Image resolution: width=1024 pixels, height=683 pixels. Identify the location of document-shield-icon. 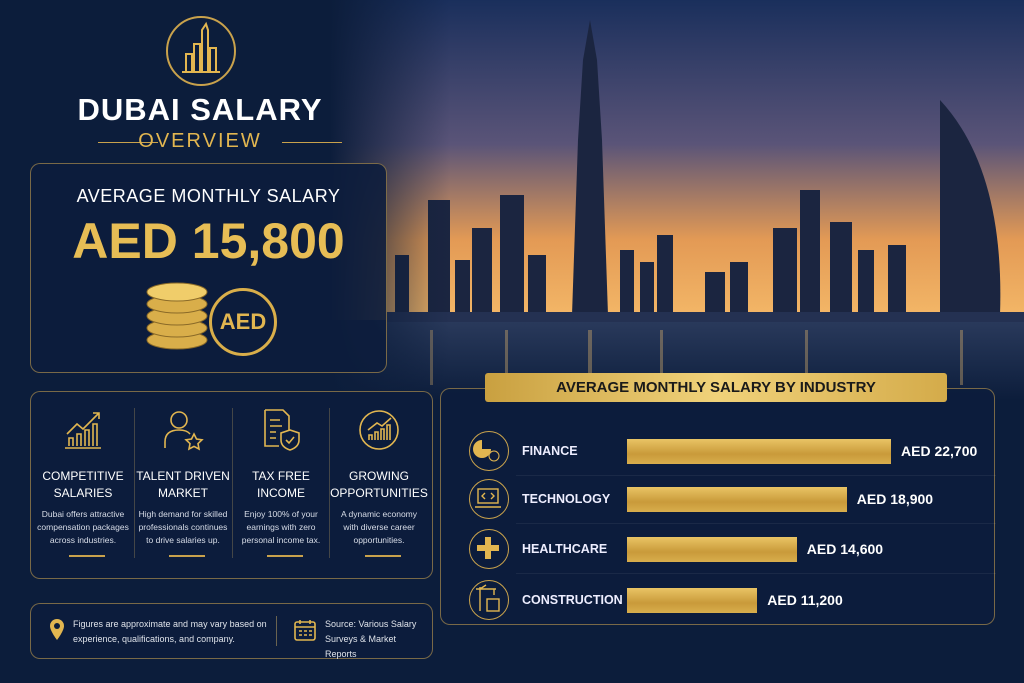
(282, 430).